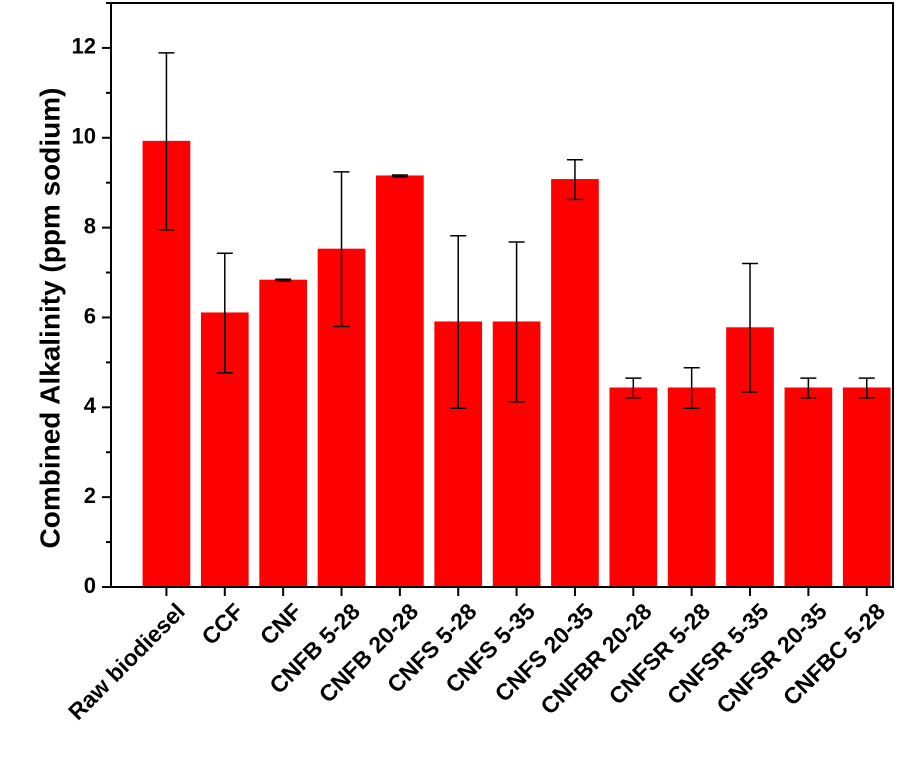 The width and height of the screenshot is (905, 777). I want to click on y-tick-label: 10, so click(84, 136).